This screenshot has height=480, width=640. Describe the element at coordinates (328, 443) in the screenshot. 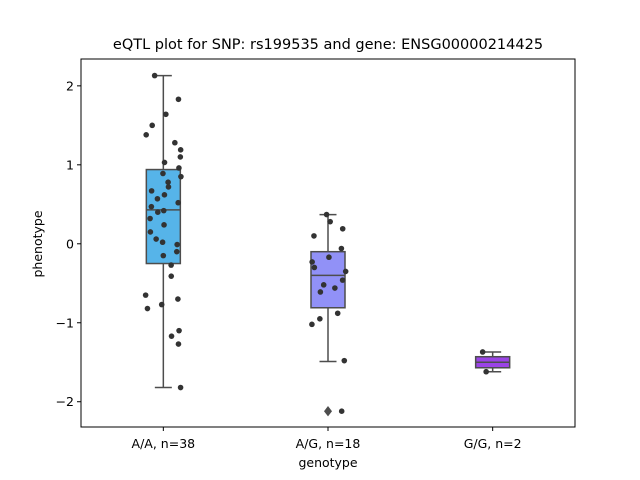

I see `x-tick-label: A/G, n=18` at that location.